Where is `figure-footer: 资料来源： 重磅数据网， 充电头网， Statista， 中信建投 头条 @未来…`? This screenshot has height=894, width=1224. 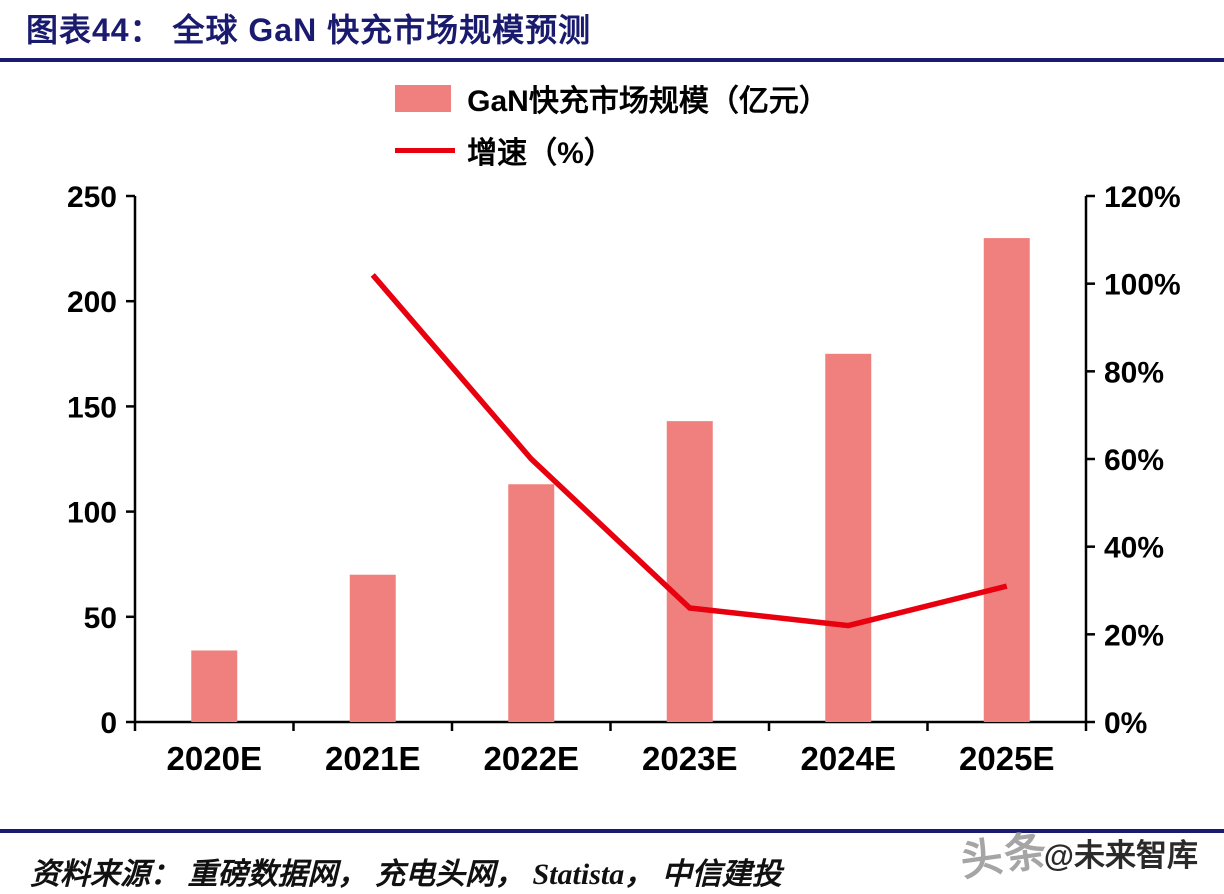 figure-footer: 资料来源： 重磅数据网， 充电头网， Statista， 中信建投 头条 @未来… is located at coordinates (612, 859).